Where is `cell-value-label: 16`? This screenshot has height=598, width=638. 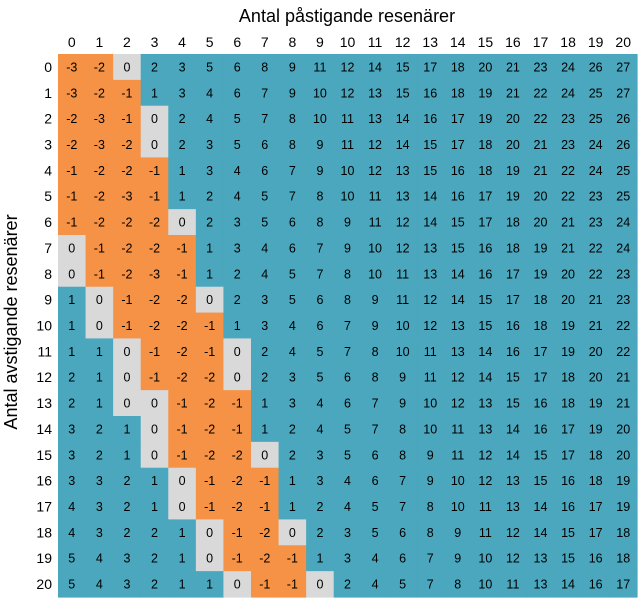 cell-value-label: 16 is located at coordinates (541, 429).